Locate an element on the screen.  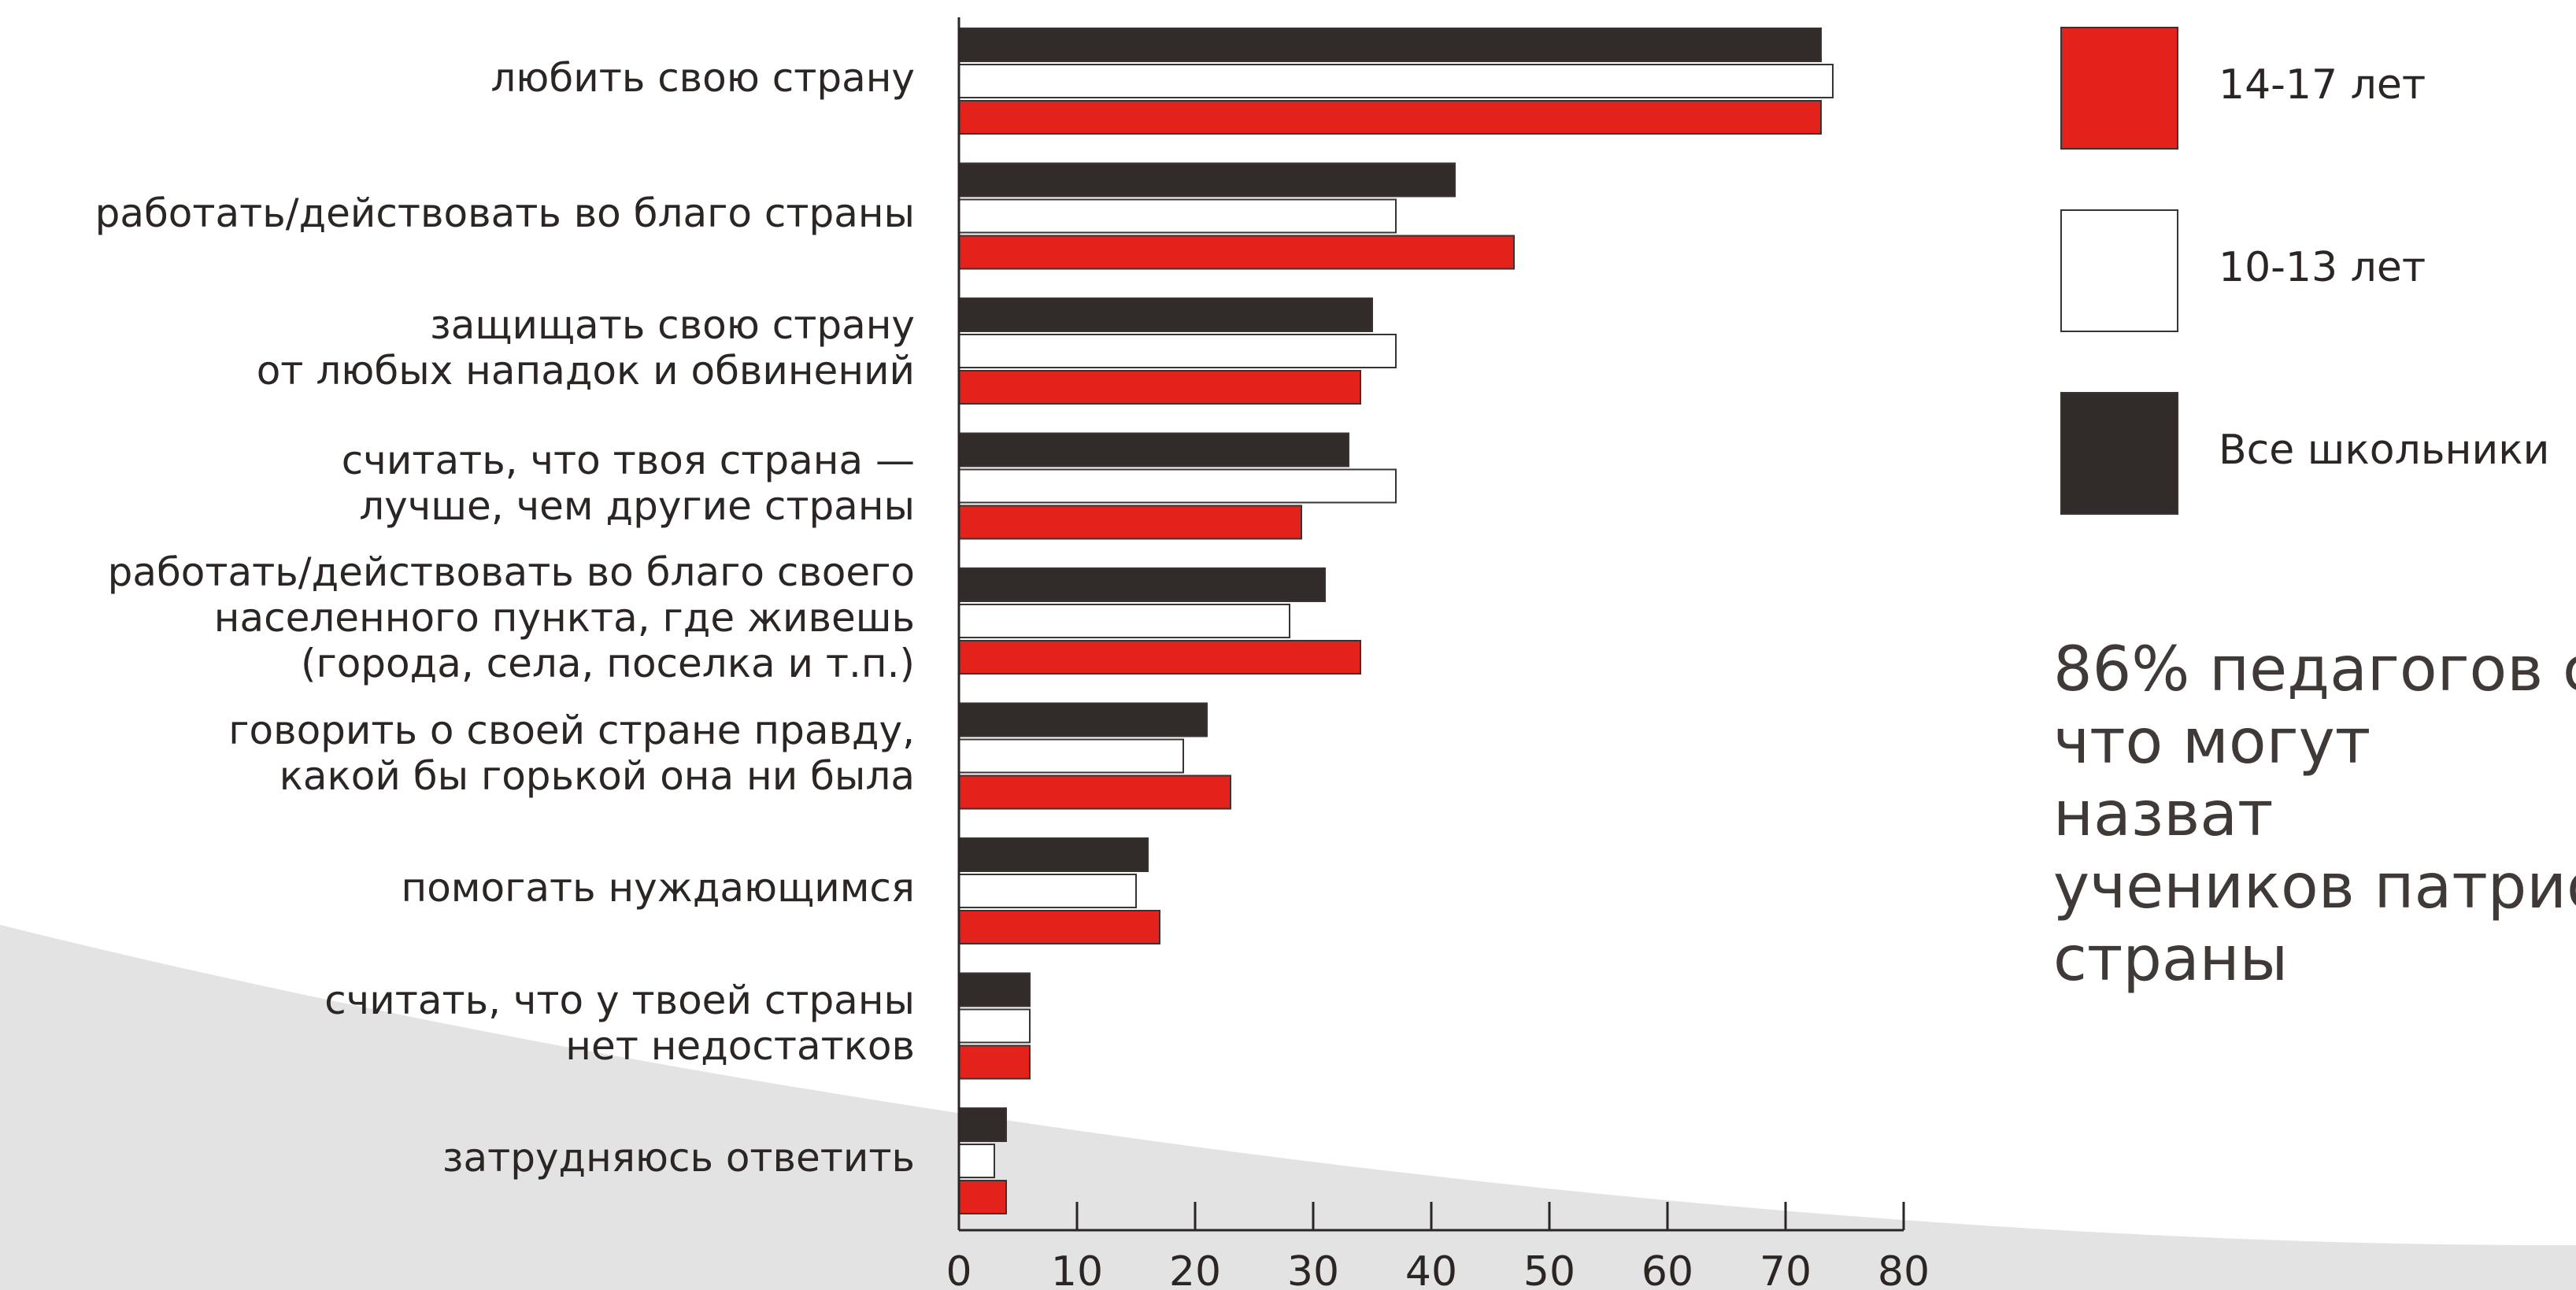
x-tick-label-50: 50 is located at coordinates (1549, 1269).